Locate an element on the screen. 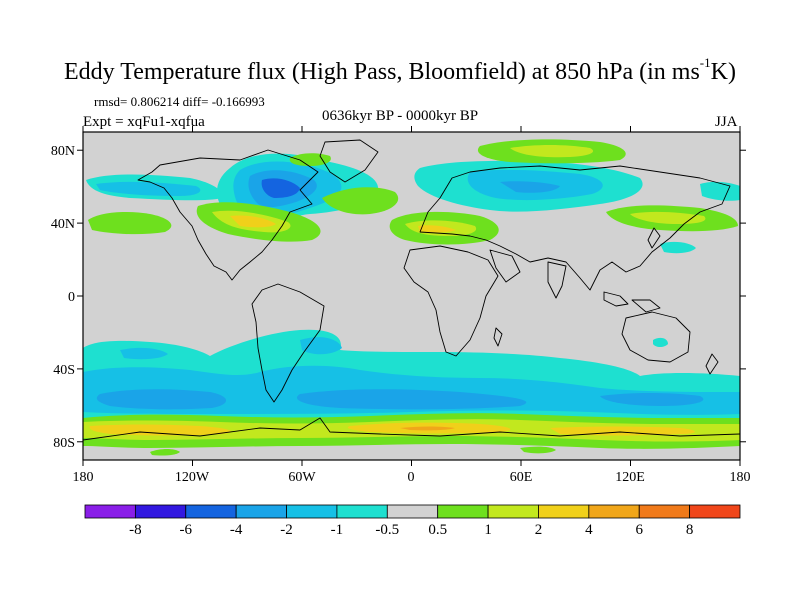  experiment-text: Expt = xqFu1-xqfua is located at coordinates (144, 122).